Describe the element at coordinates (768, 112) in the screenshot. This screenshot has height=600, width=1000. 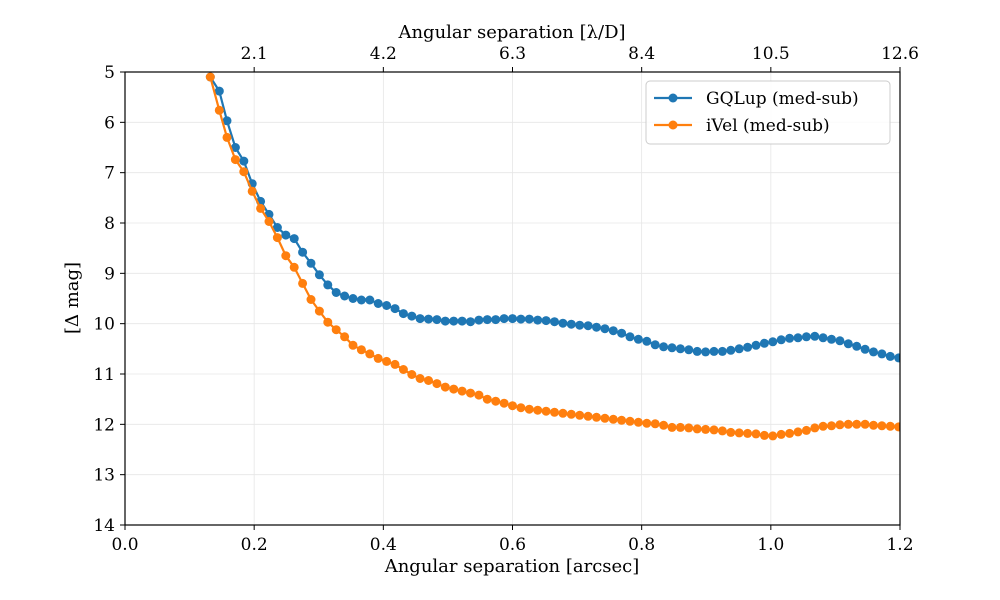
I see `legend: GQLup (med-sub) iVel (med-sub)` at that location.